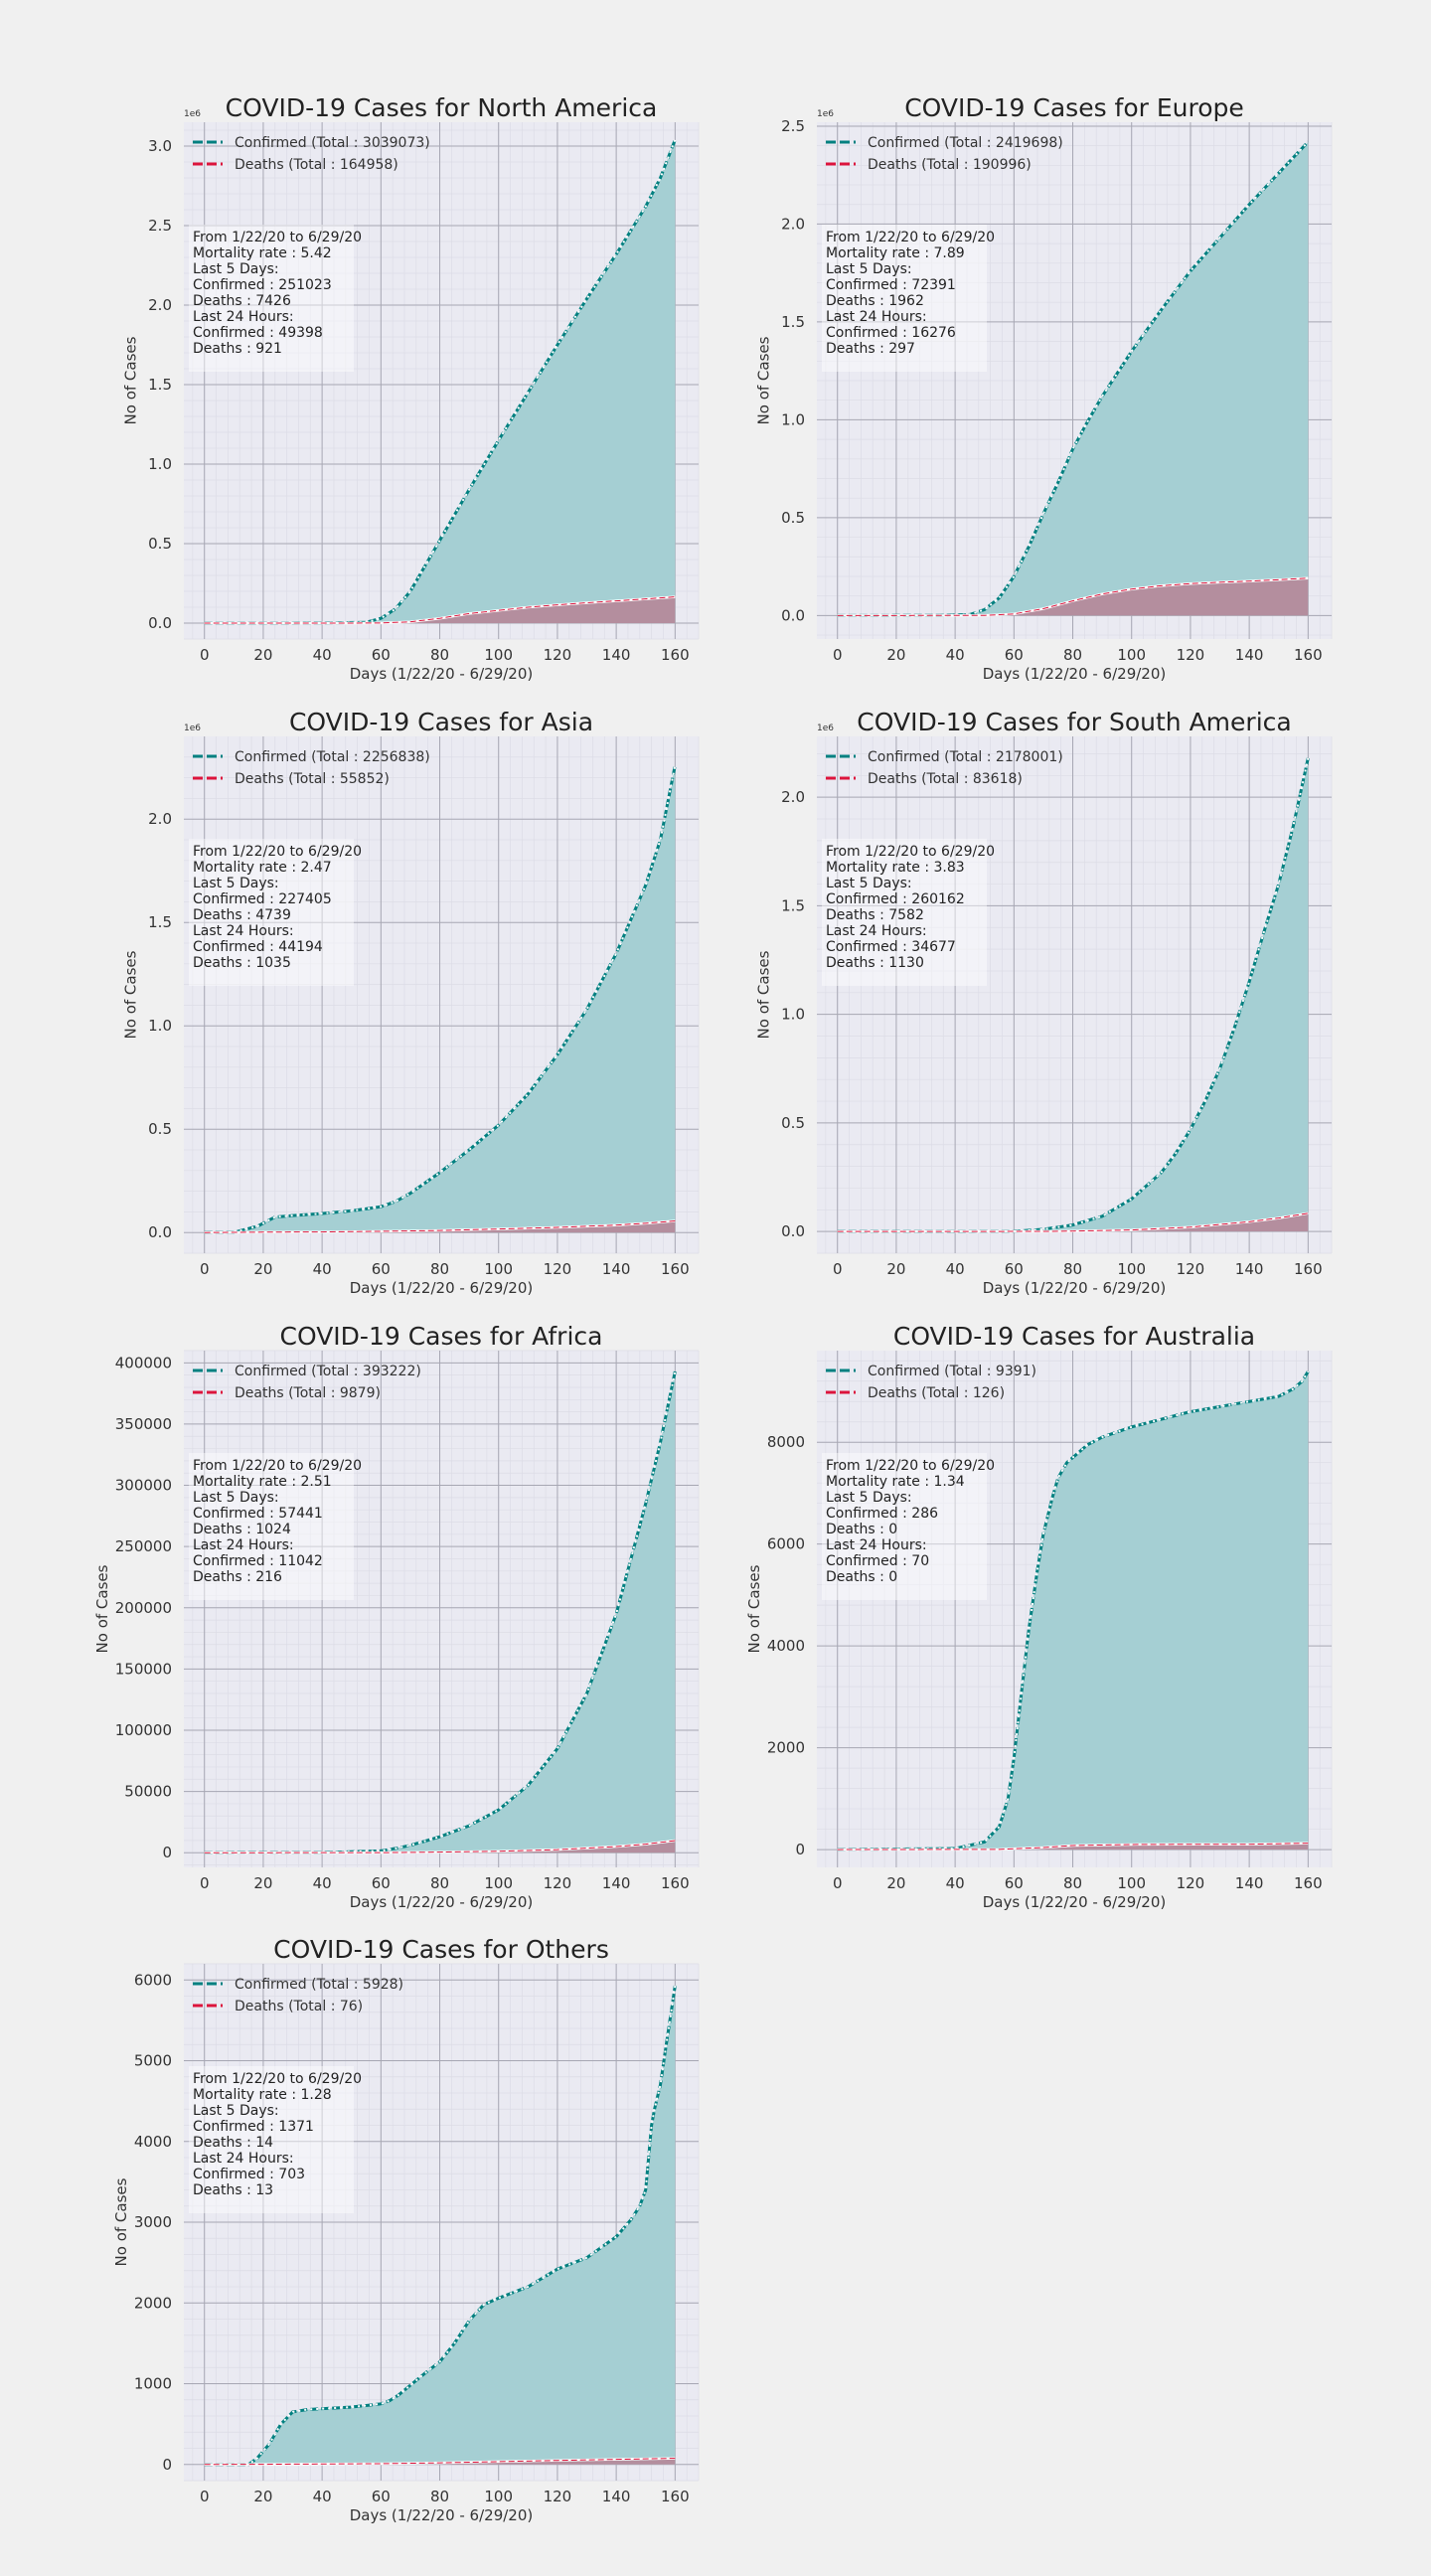 The height and width of the screenshot is (2576, 1431). What do you see at coordinates (160, 305) in the screenshot?
I see `chart1-ytick-label: 2.0` at bounding box center [160, 305].